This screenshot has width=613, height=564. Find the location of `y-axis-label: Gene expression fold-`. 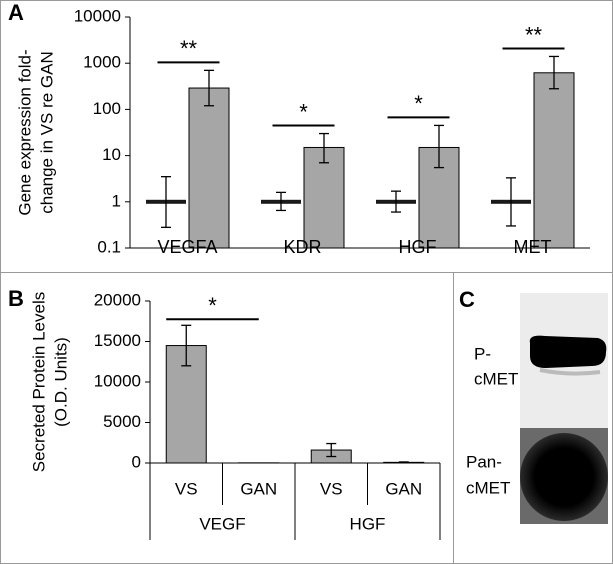

y-axis-label: Gene expression fold- is located at coordinates (24, 132).